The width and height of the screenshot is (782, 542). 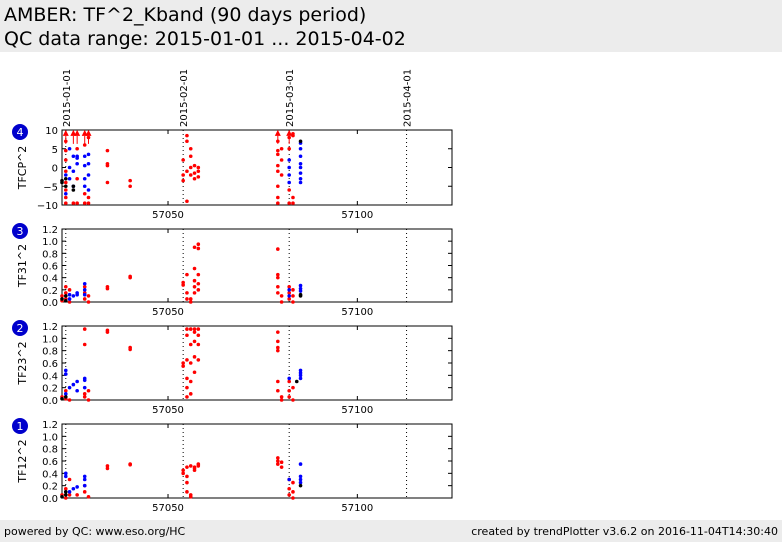 What do you see at coordinates (290, 98) in the screenshot?
I see `date-marker-label: 2015-03-01` at bounding box center [290, 98].